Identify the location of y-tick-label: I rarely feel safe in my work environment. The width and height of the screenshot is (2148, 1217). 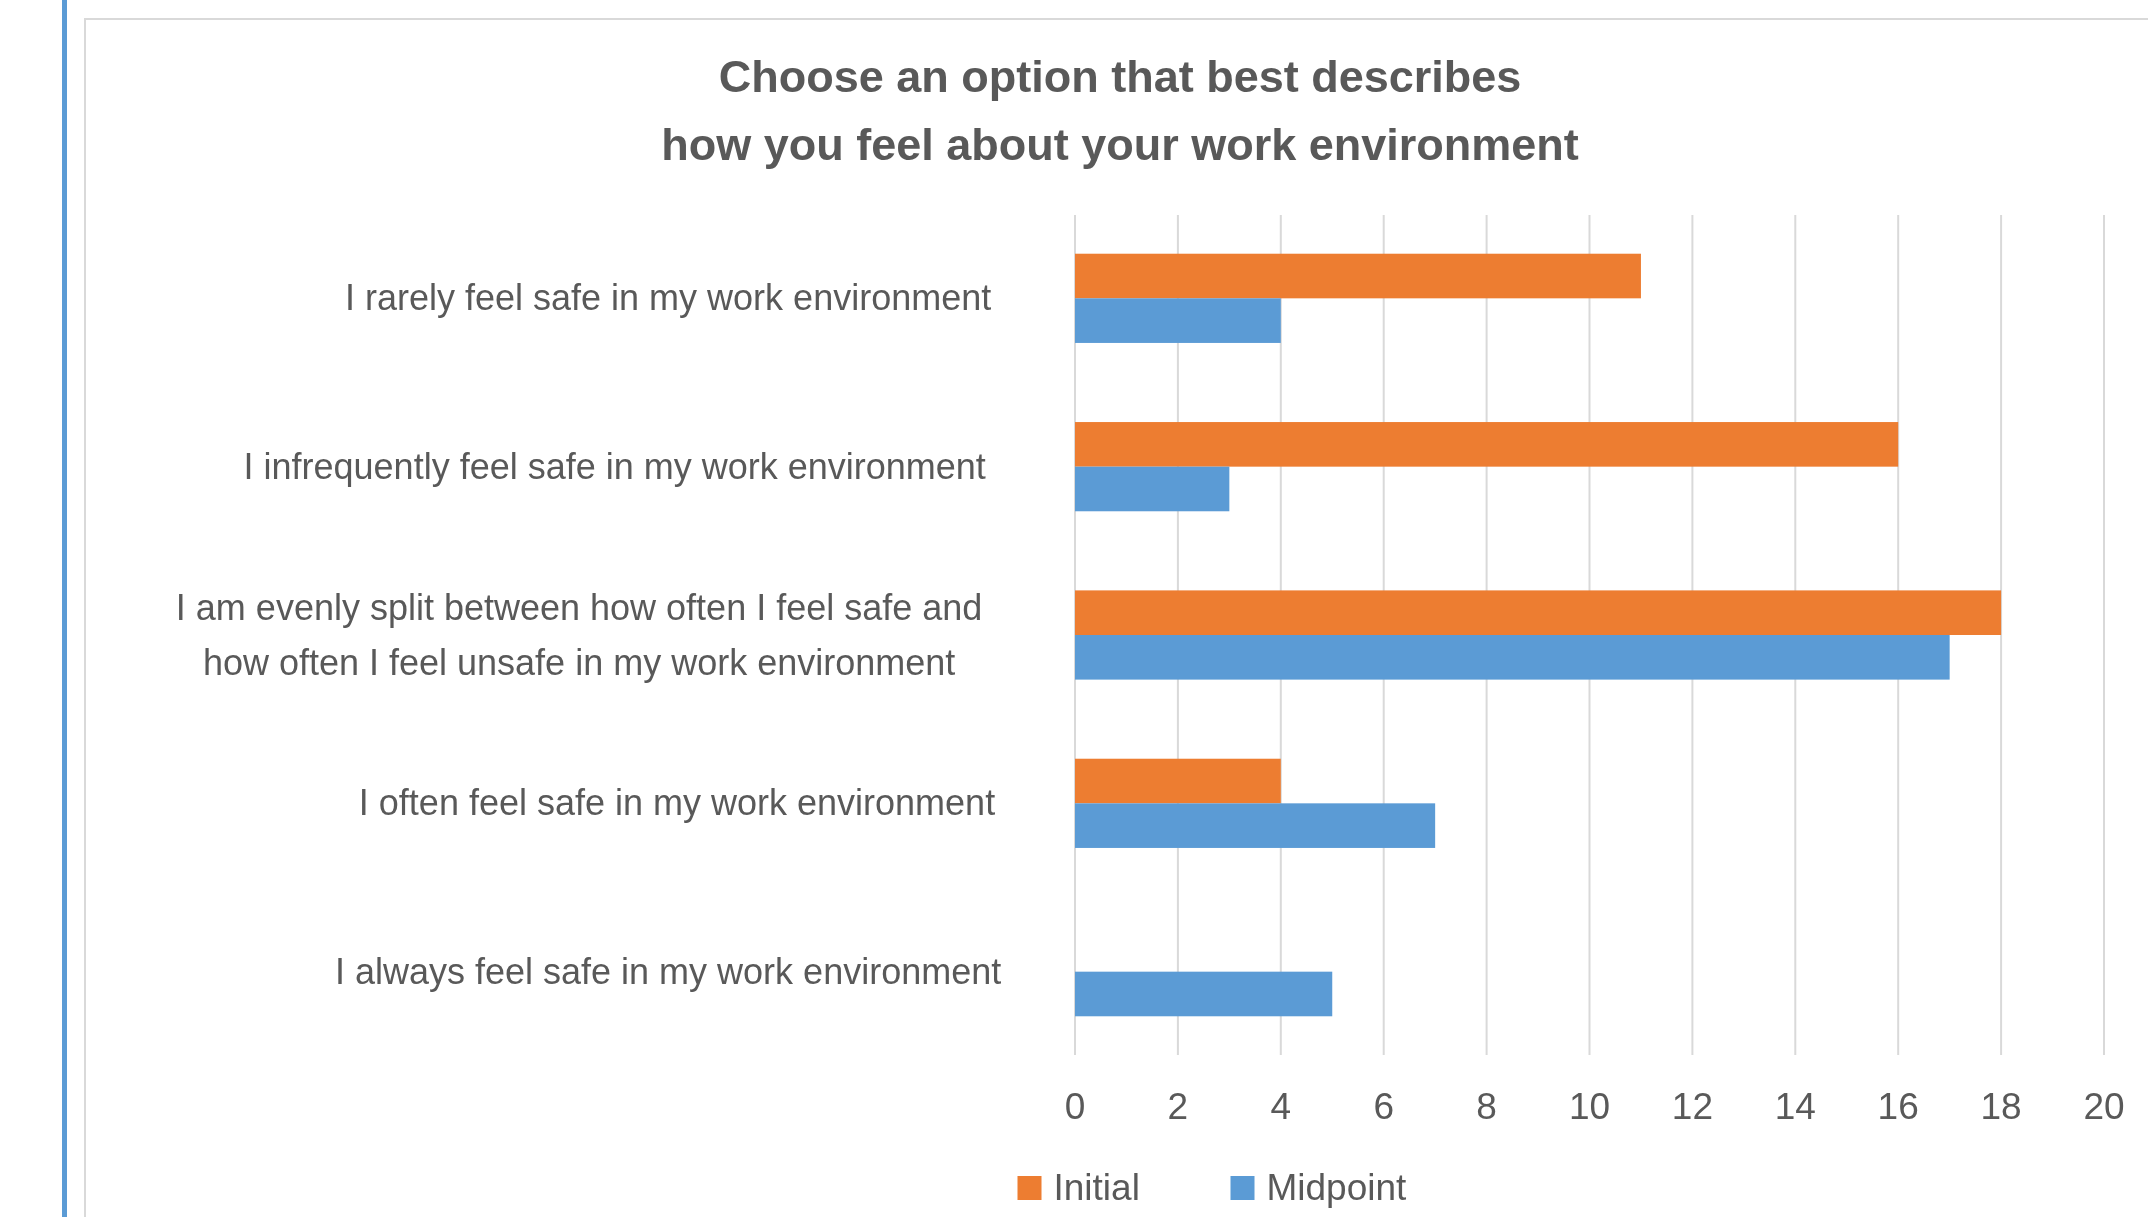
(668, 298).